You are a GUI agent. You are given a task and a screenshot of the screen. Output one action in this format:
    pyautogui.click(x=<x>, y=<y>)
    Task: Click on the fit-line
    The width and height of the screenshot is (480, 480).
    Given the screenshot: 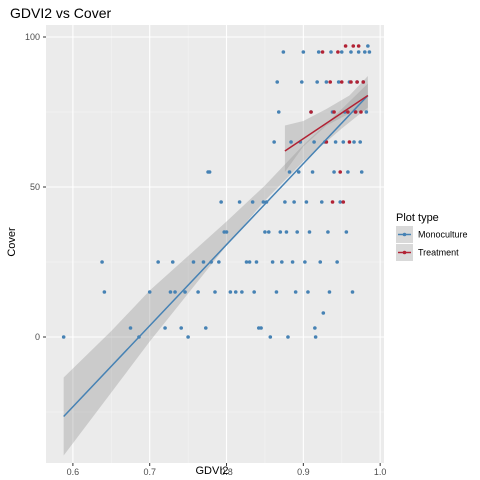 What is the action you would take?
    pyautogui.click(x=326, y=123)
    